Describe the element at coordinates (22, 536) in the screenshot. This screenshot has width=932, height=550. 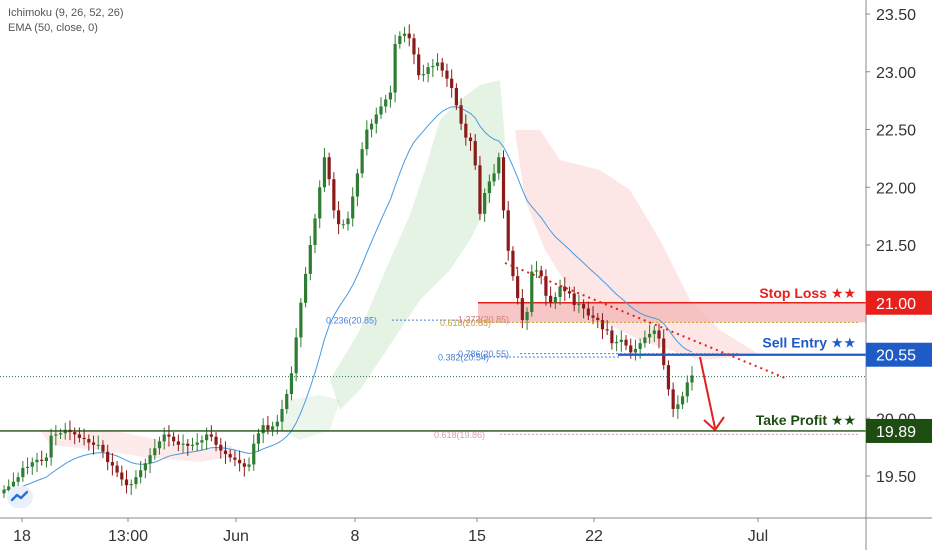
I see `x-tick-label: 18` at that location.